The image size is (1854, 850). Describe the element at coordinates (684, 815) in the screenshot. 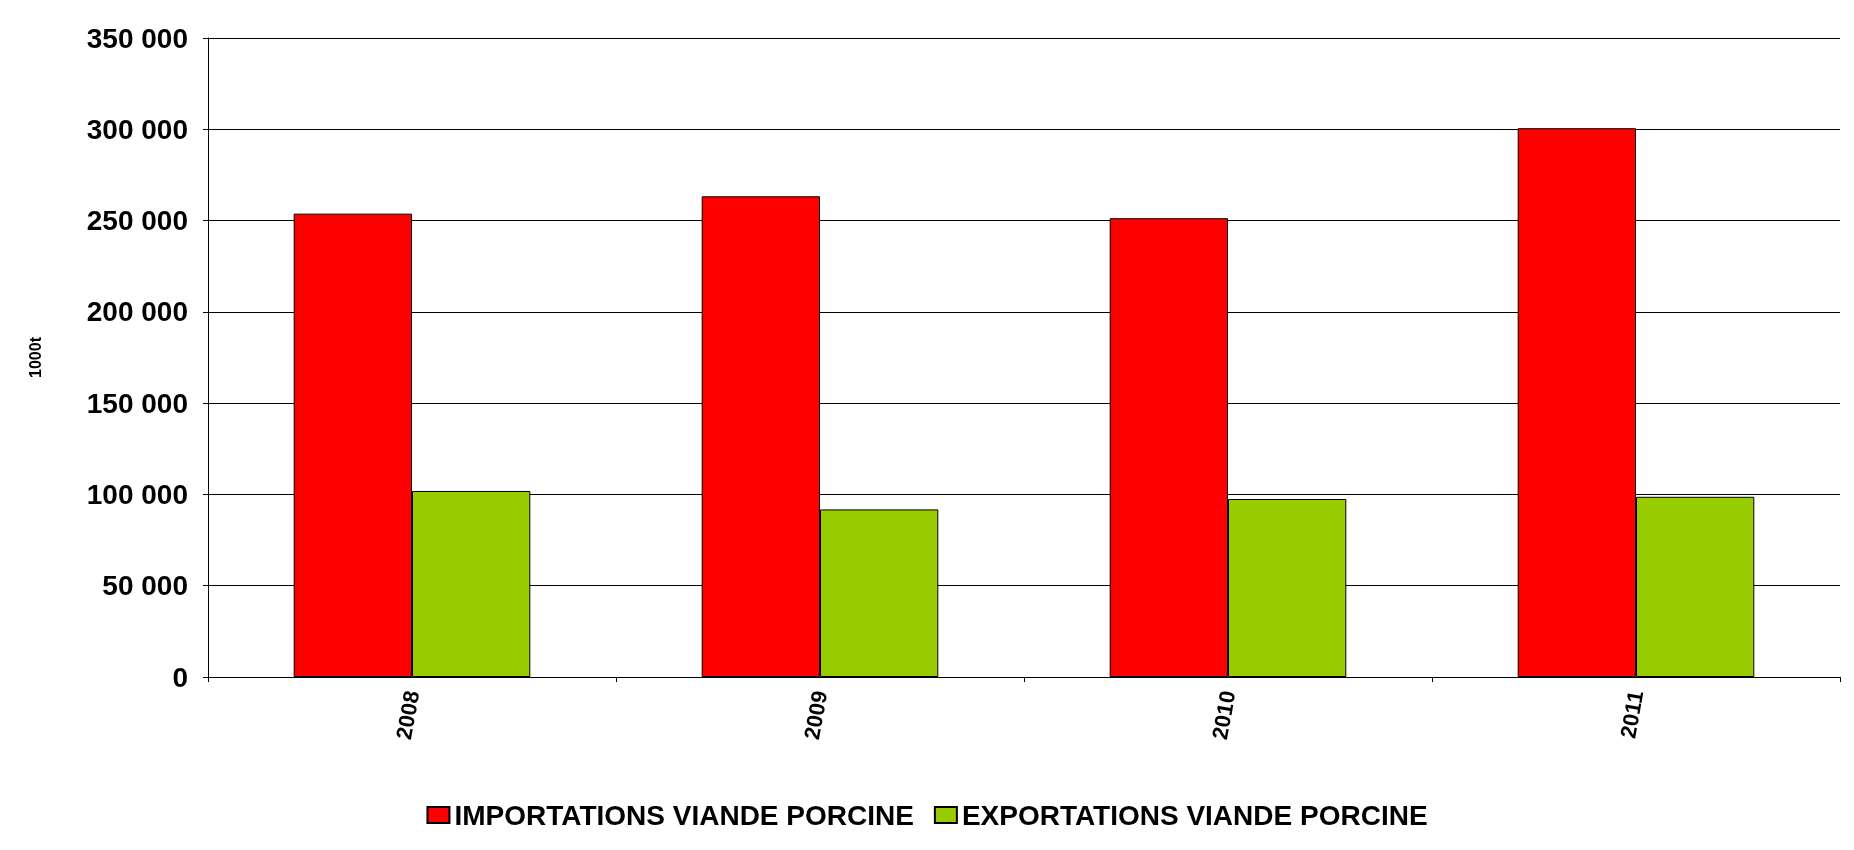

I see `legend-label: IMPORTATIONS VIANDE PORCINE` at that location.